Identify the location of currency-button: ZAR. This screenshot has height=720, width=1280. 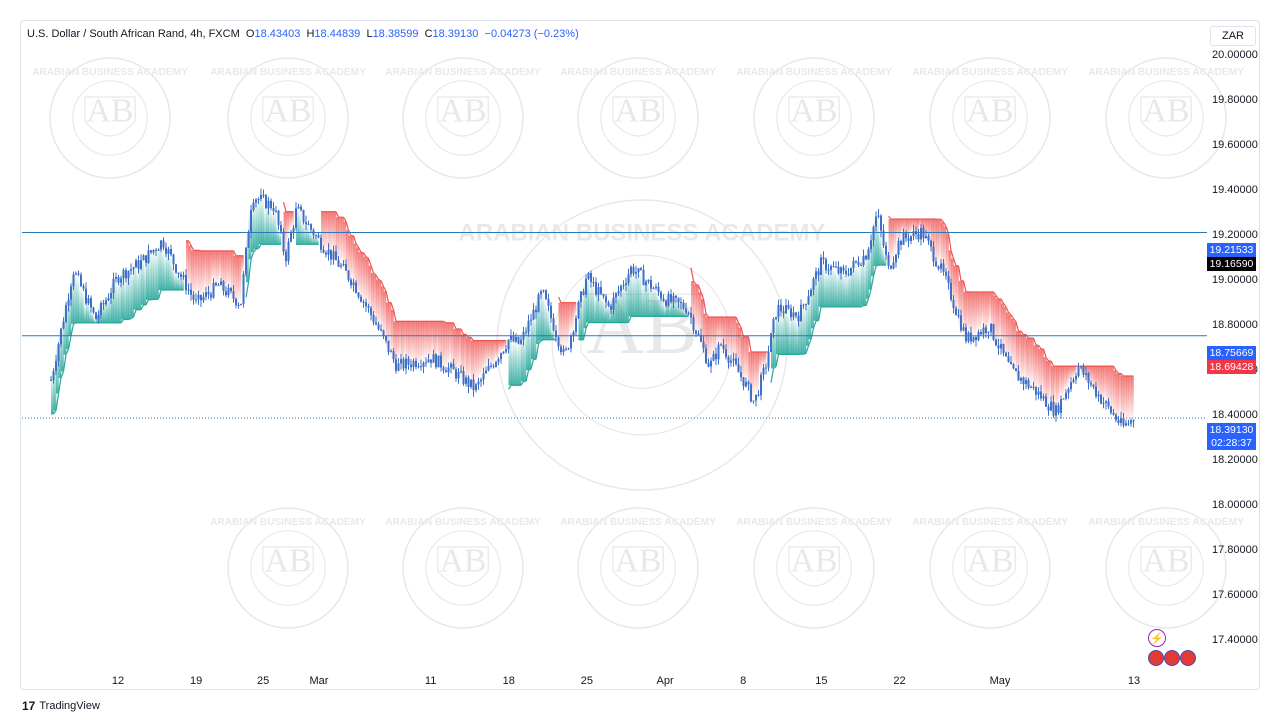
(1233, 36).